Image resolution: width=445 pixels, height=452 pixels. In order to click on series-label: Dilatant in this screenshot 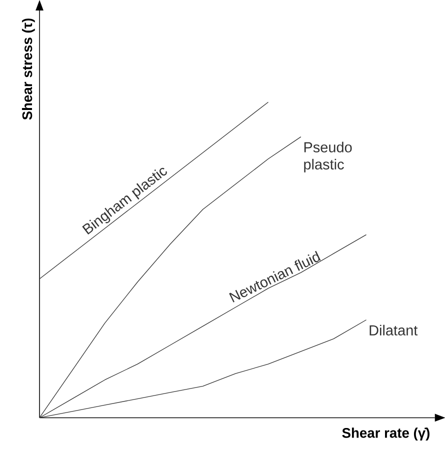, I will do `click(394, 330)`.